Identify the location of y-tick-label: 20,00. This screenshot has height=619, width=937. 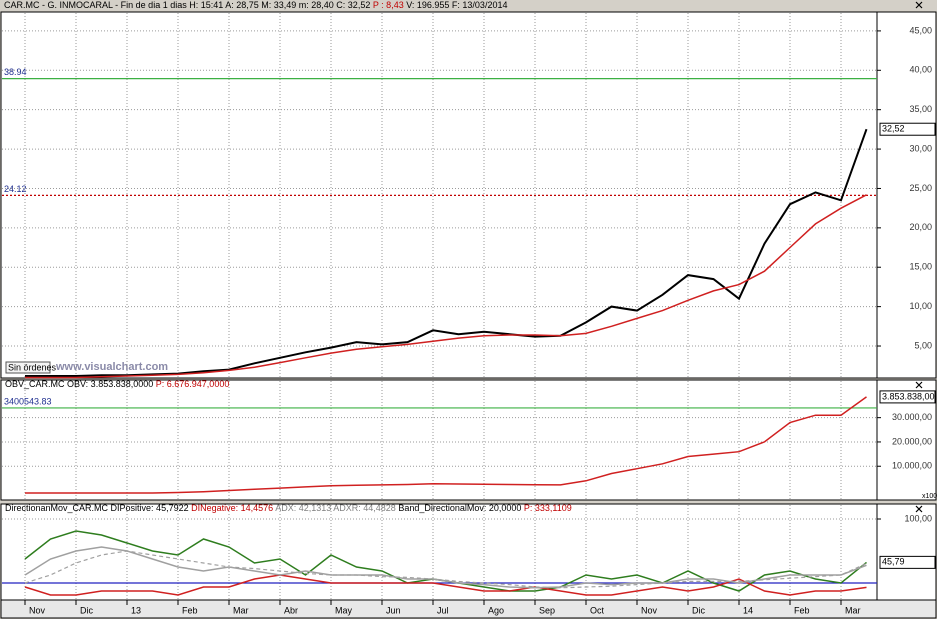
(920, 227).